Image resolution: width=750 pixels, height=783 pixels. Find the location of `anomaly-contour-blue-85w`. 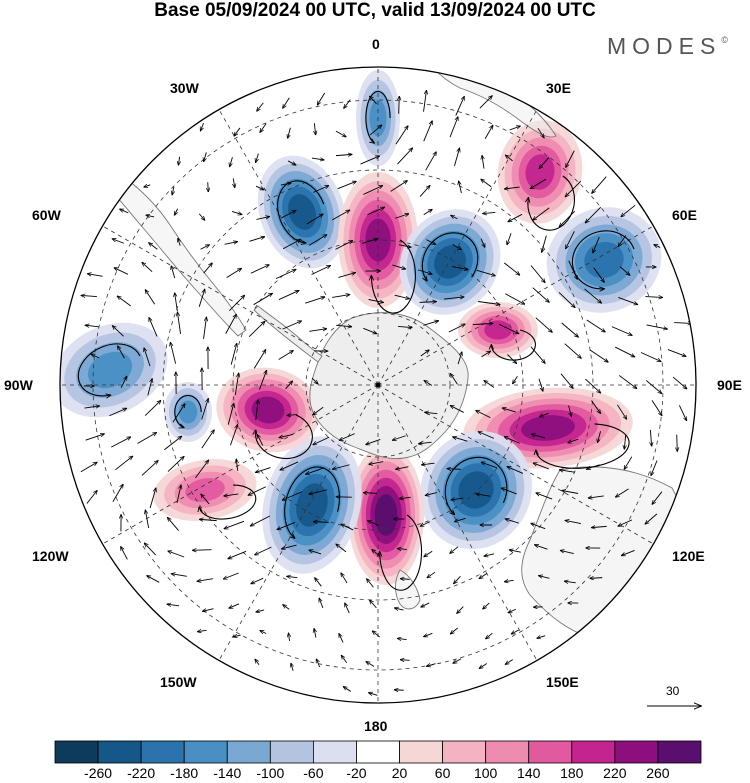

anomaly-contour-blue-85w is located at coordinates (110, 370).